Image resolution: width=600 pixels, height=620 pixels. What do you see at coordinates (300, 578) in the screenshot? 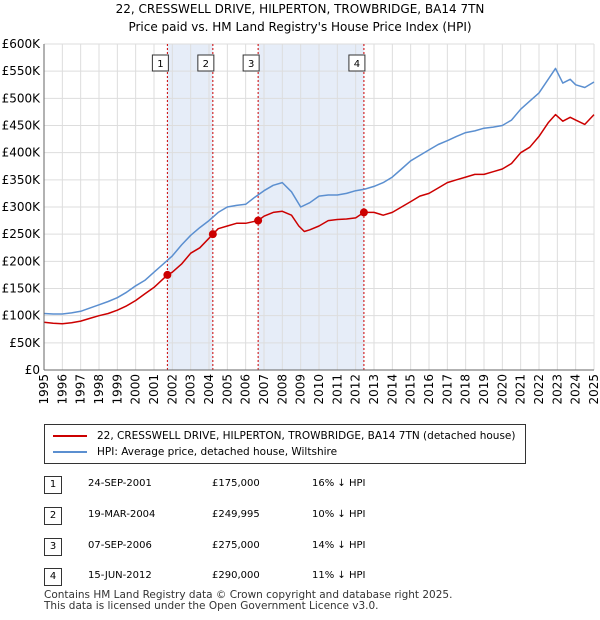
I see `sale-row: 4 15-JUN-2012 £290,000 11% ↓ HPI` at bounding box center [300, 578].